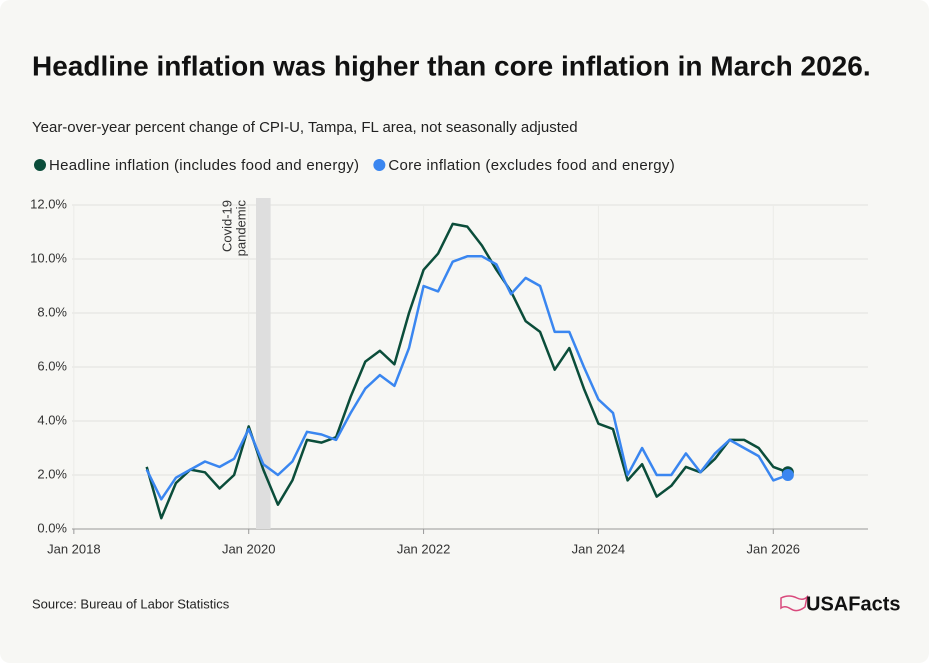 The image size is (929, 668). What do you see at coordinates (48, 257) in the screenshot?
I see `y-tick-label: 10.0%` at bounding box center [48, 257].